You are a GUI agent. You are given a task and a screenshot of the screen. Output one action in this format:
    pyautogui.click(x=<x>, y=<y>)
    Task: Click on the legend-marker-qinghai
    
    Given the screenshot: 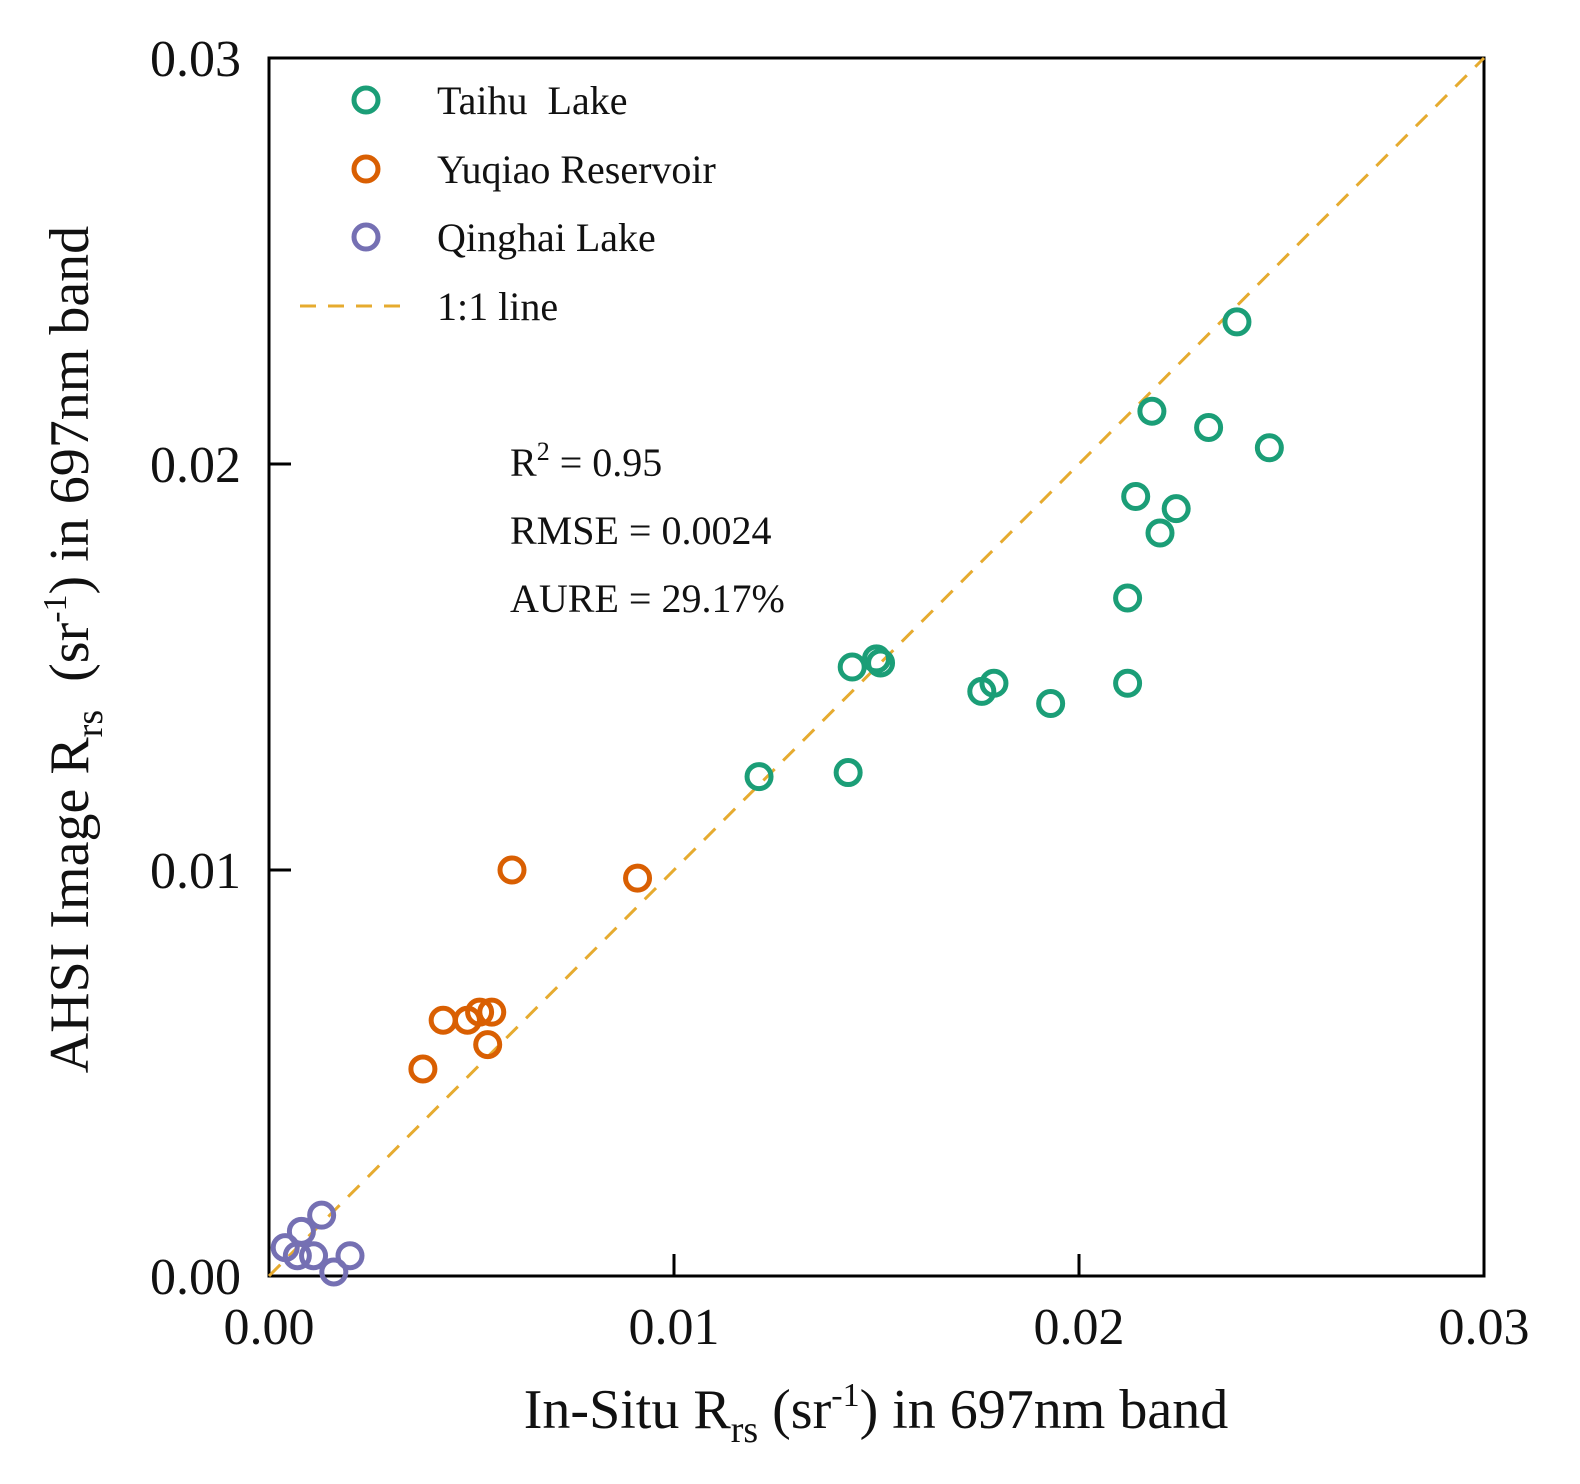 What is the action you would take?
    pyautogui.click(x=366, y=237)
    